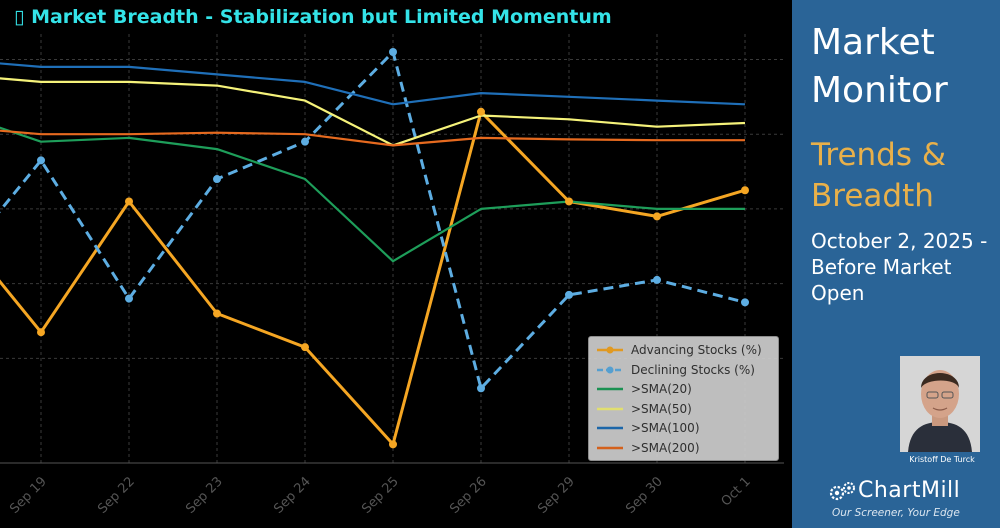 The image size is (1000, 528). I want to click on x-tick-label: Sep 25, so click(380, 495).